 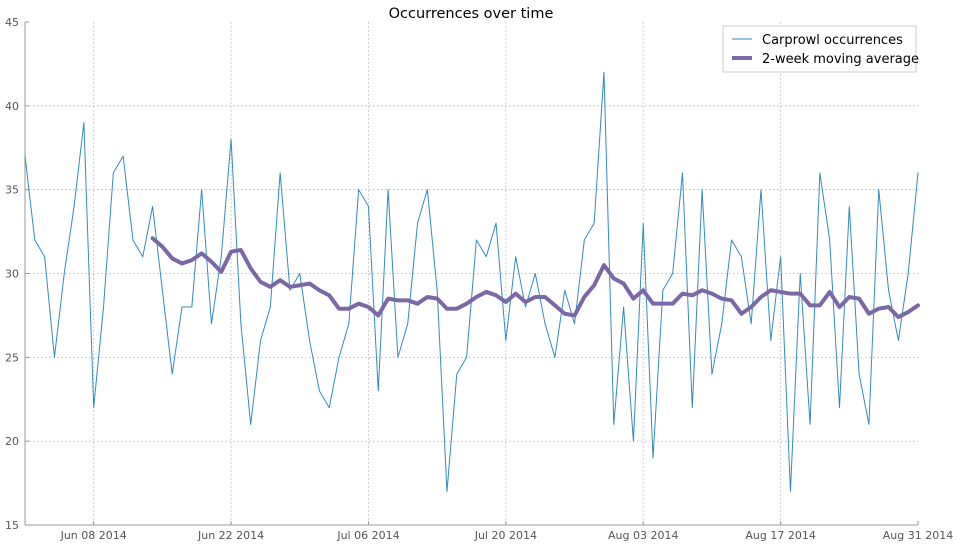 I want to click on chart-title: Occurrences over time, so click(x=471, y=14).